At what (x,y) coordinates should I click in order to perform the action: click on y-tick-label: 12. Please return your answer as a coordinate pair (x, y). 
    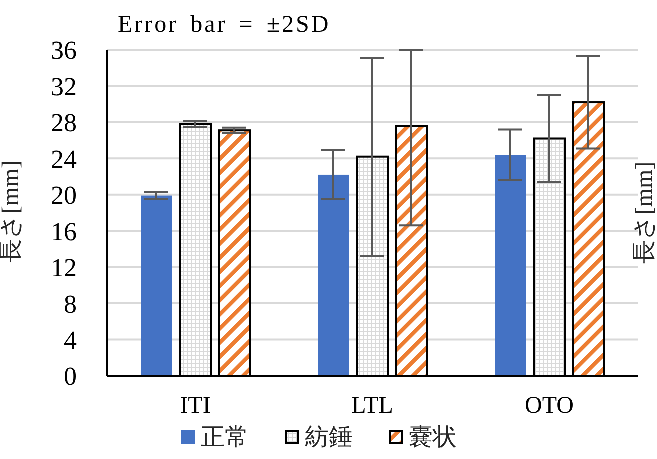
    Looking at the image, I should click on (64, 268).